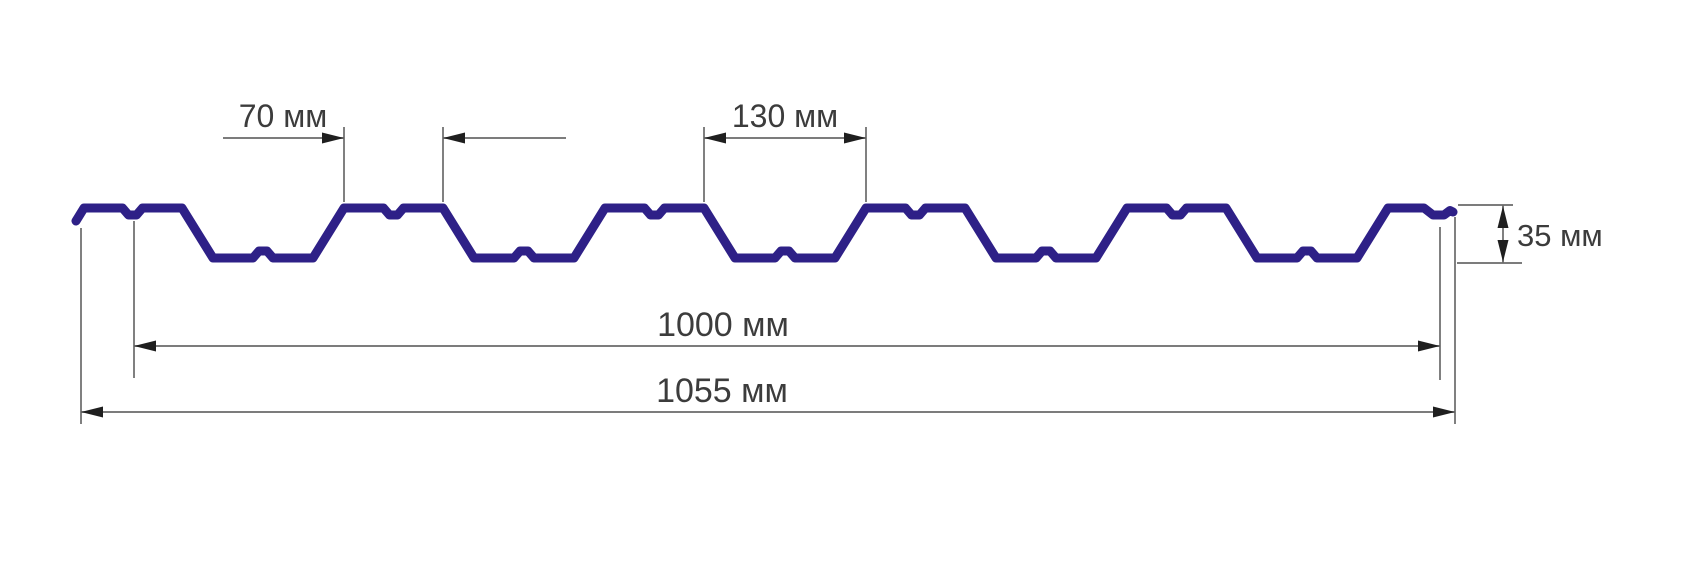  I want to click on dimension-label: 1055 мм, so click(722, 391).